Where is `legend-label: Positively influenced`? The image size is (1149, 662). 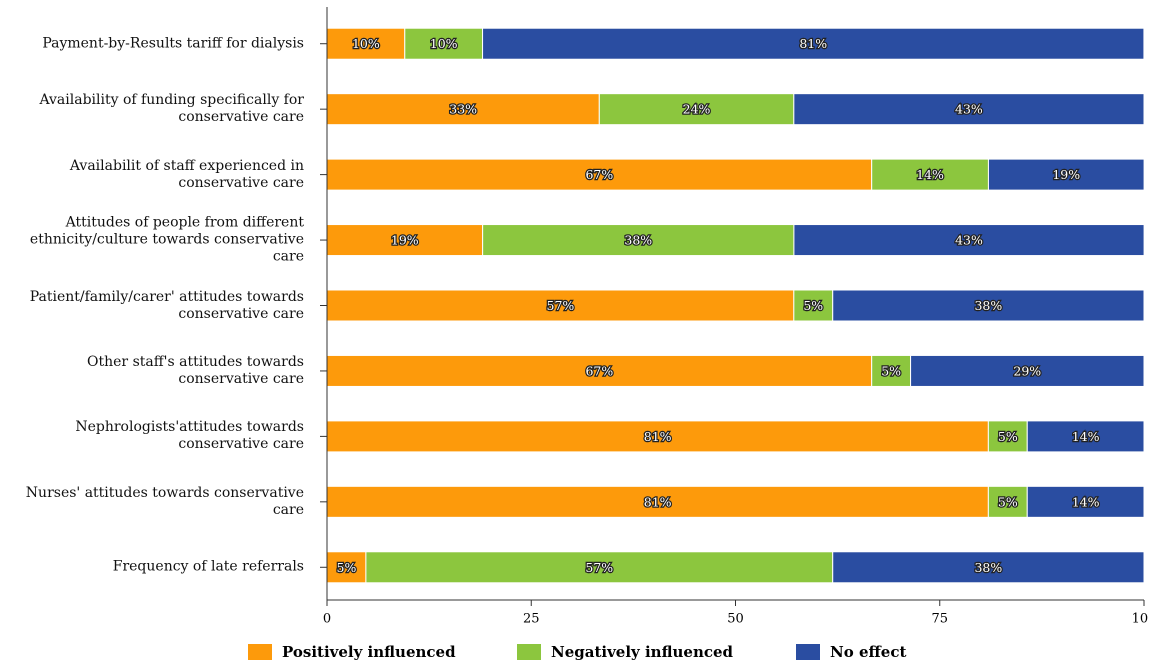 legend-label: Positively influenced is located at coordinates (369, 652).